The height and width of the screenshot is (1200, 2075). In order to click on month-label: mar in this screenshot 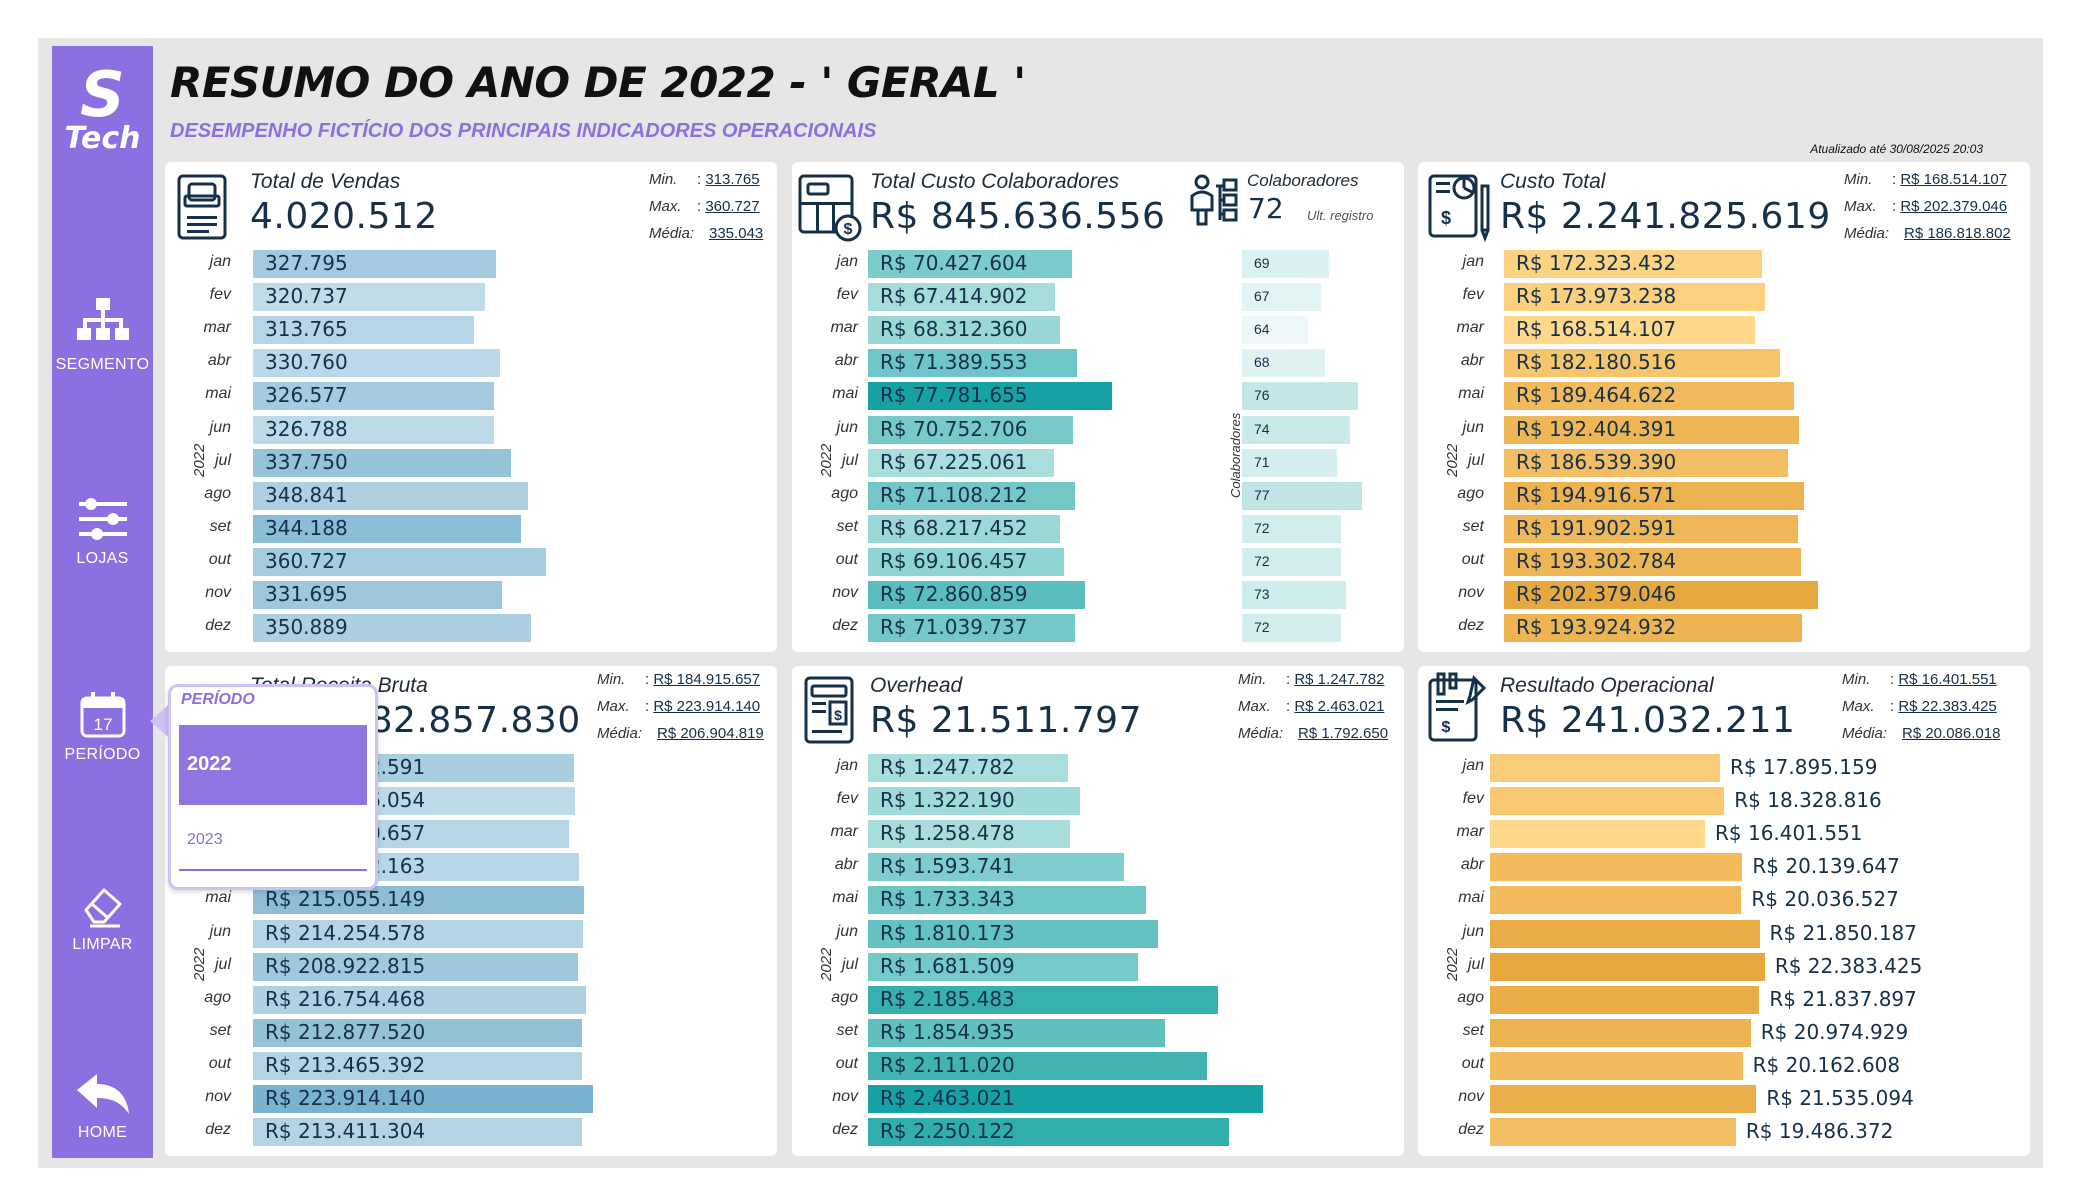, I will do `click(844, 328)`.